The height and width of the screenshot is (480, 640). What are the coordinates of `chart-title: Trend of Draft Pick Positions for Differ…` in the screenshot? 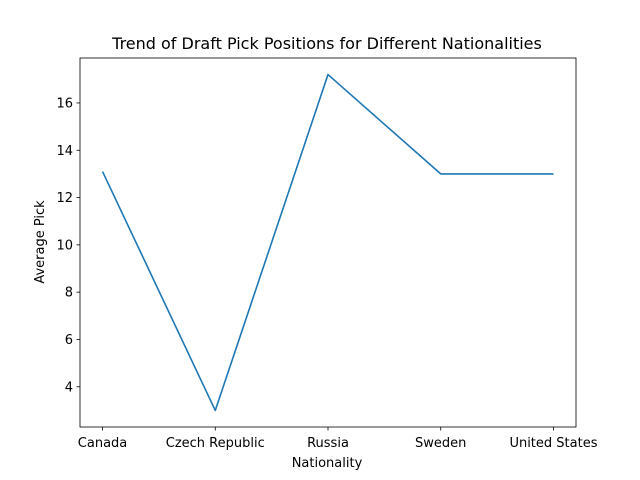 It's located at (326, 43).